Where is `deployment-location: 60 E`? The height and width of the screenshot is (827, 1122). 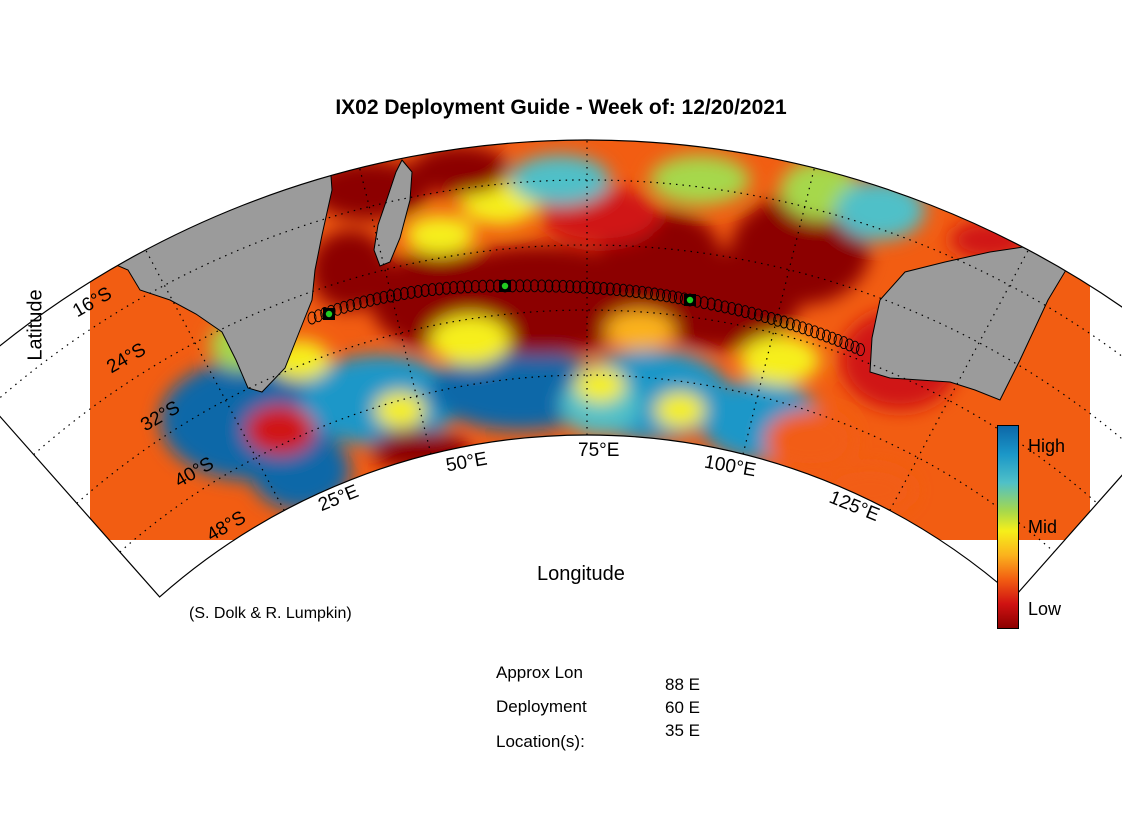
deployment-location: 60 E is located at coordinates (682, 707).